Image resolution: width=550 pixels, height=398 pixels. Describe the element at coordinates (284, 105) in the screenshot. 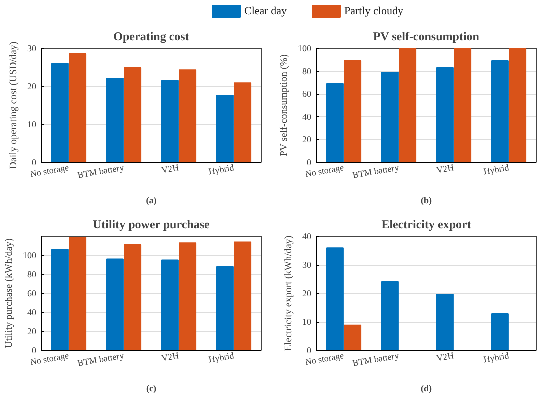

I see `y-axis-title: PV self-consumption (%)` at that location.